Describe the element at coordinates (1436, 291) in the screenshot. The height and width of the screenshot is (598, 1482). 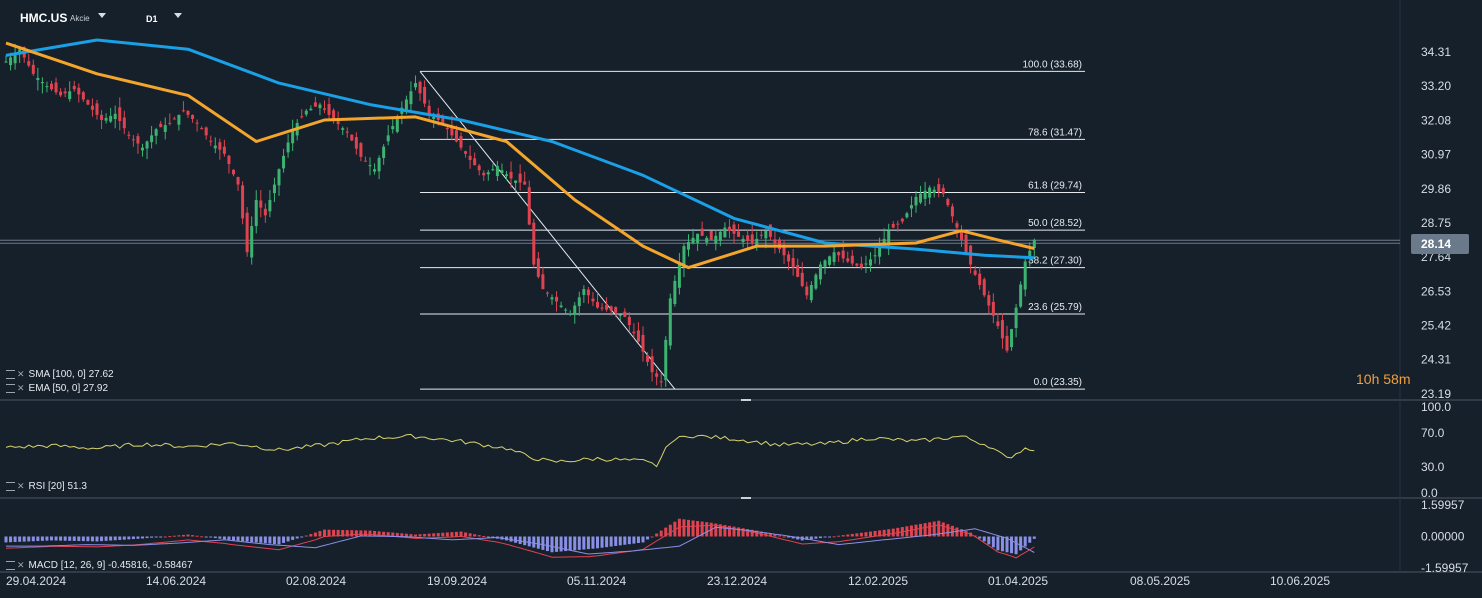
I see `price-axis-tick: 26.53` at that location.